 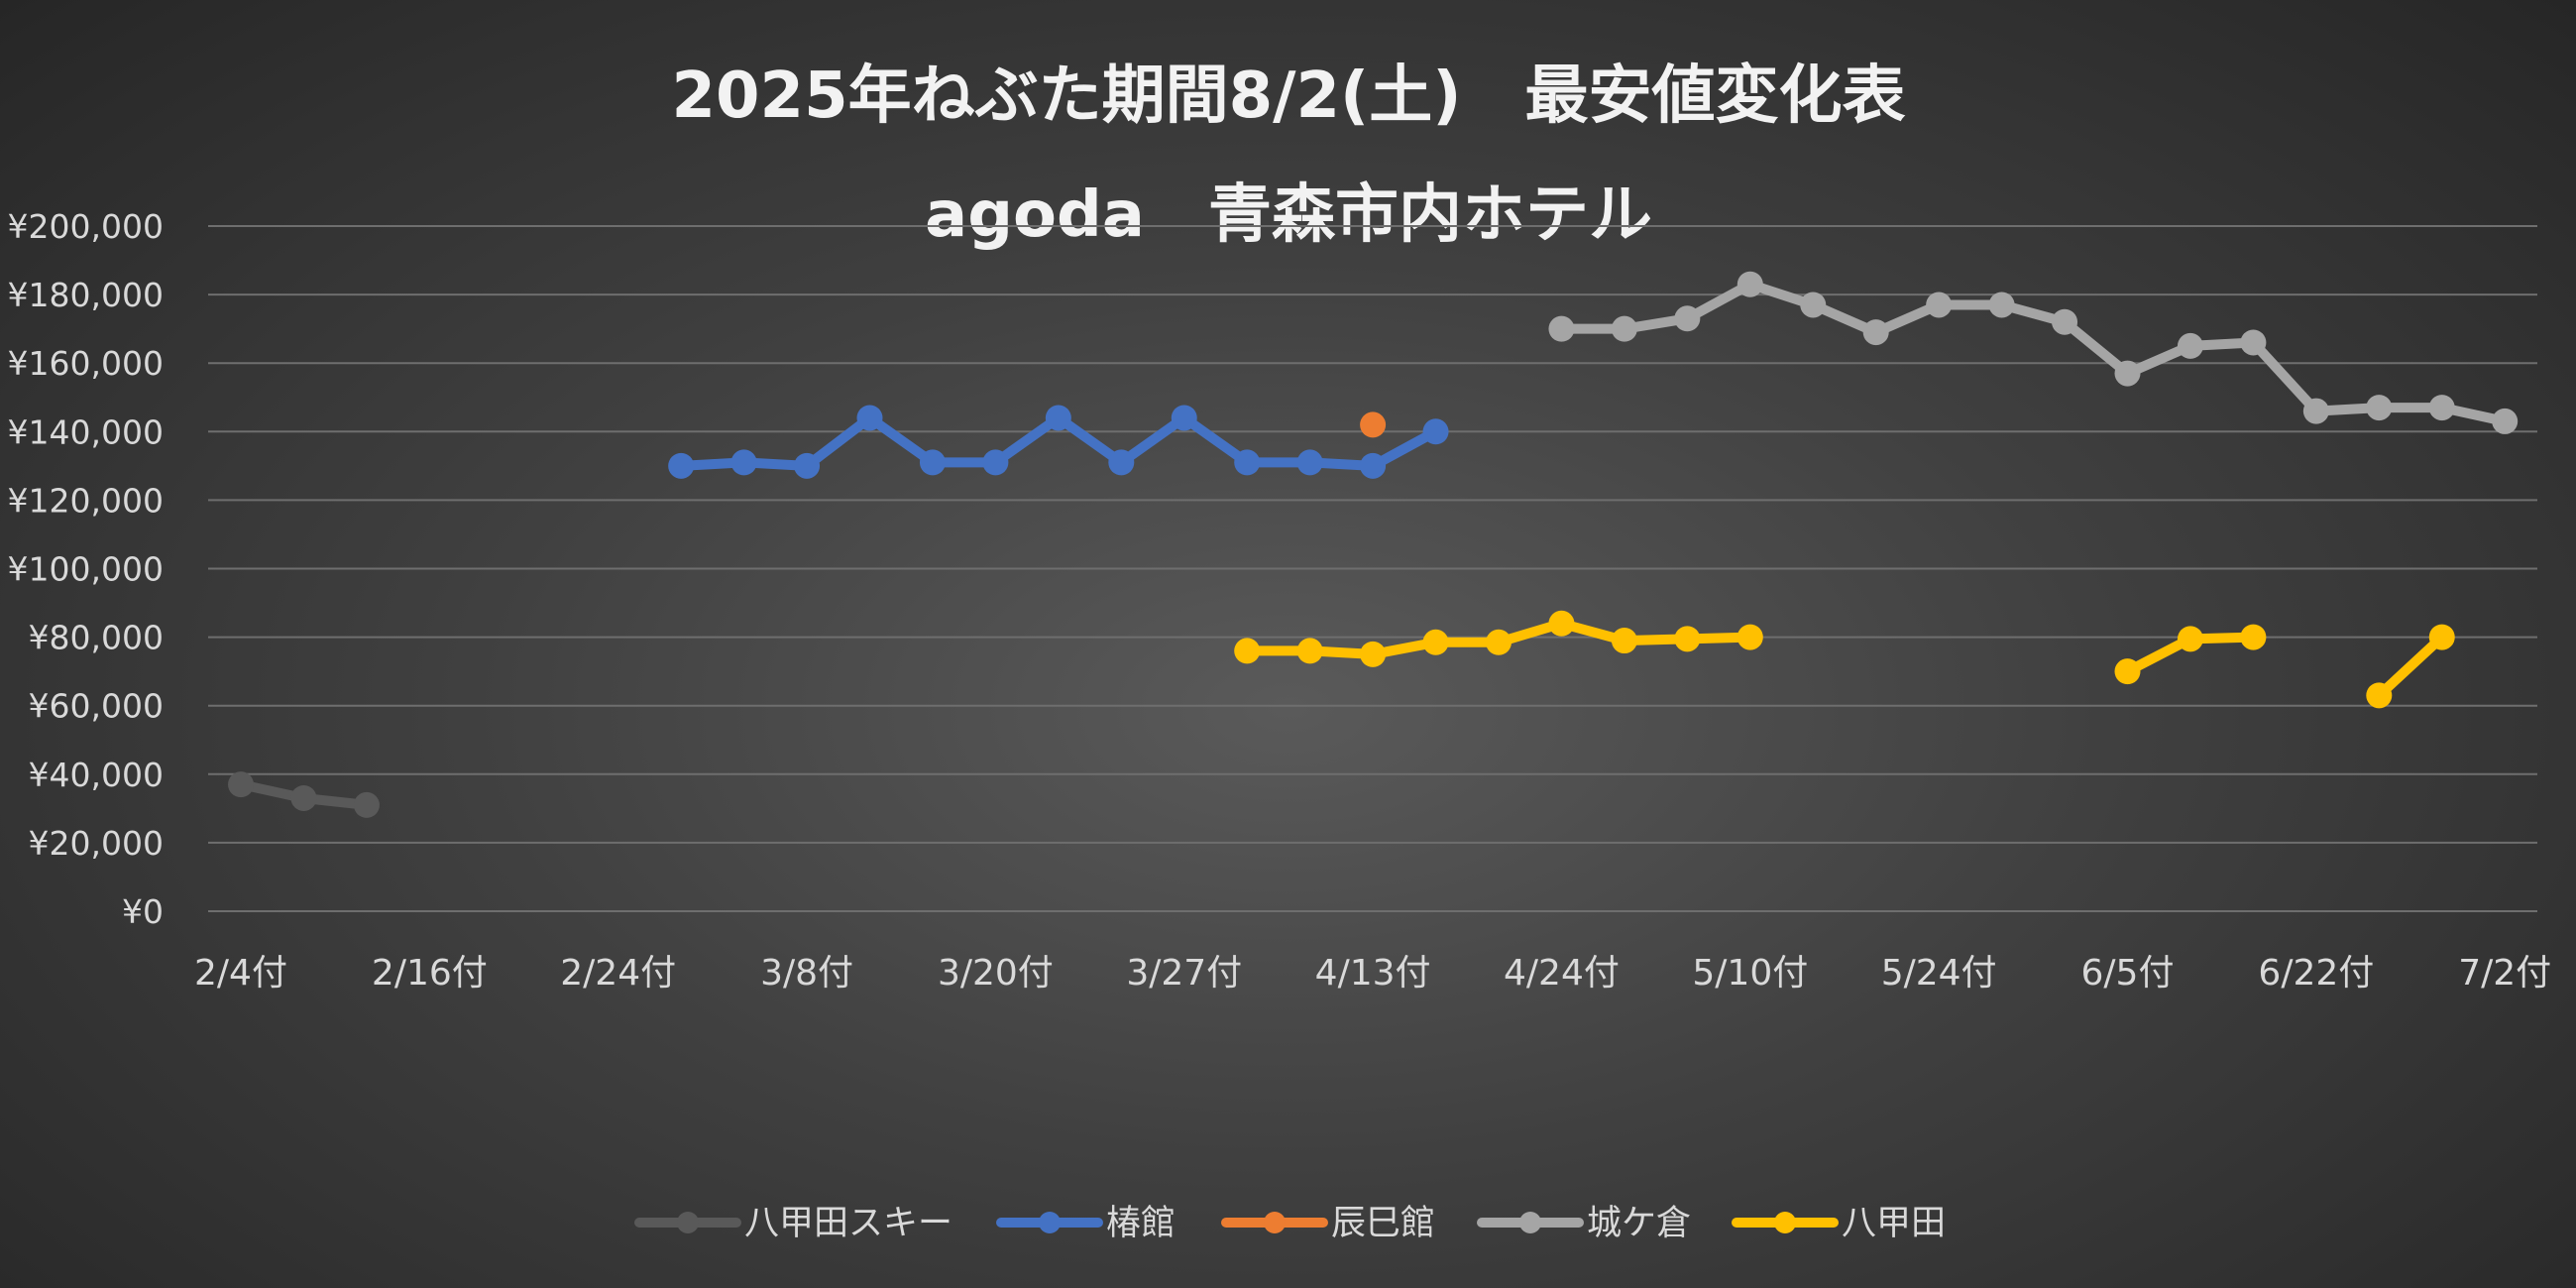 I want to click on legend-label: 椿館, so click(x=1141, y=1223).